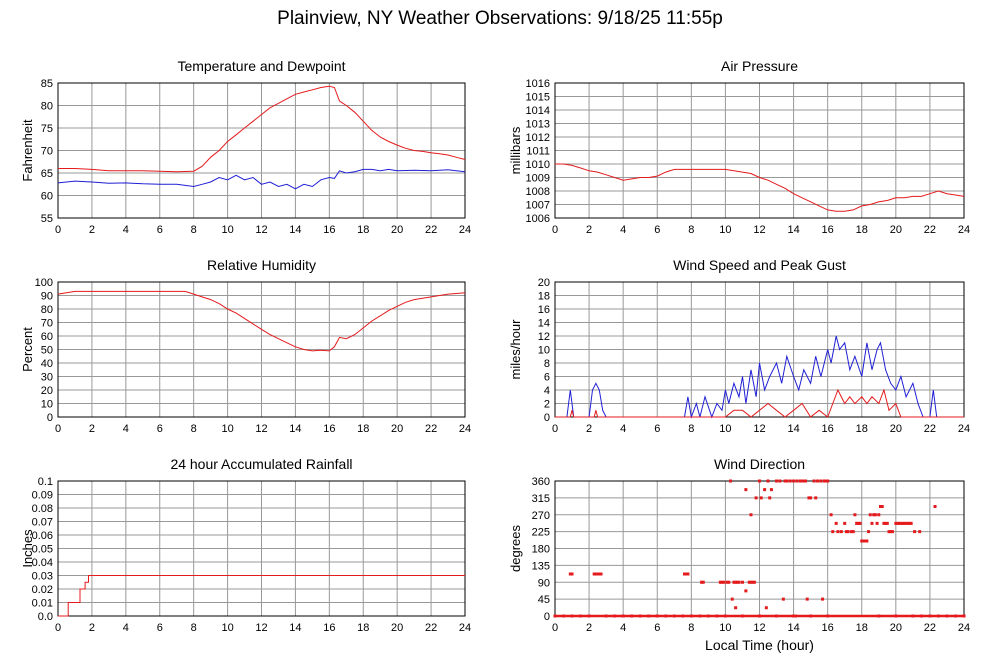 This screenshot has height=660, width=1000. I want to click on y-tick-label: 1012, so click(538, 138).